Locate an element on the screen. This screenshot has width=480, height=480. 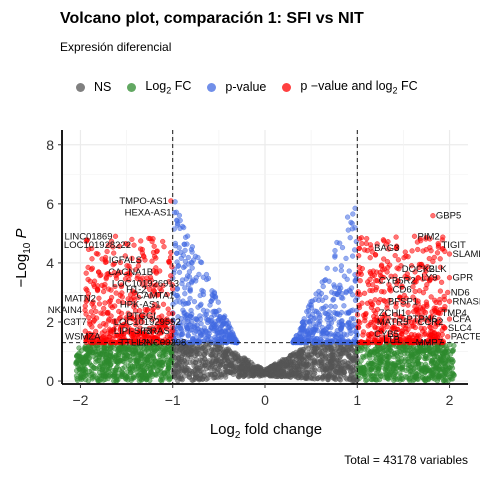
legend-item-log2fc: Log2 FC is located at coordinates (159, 87).